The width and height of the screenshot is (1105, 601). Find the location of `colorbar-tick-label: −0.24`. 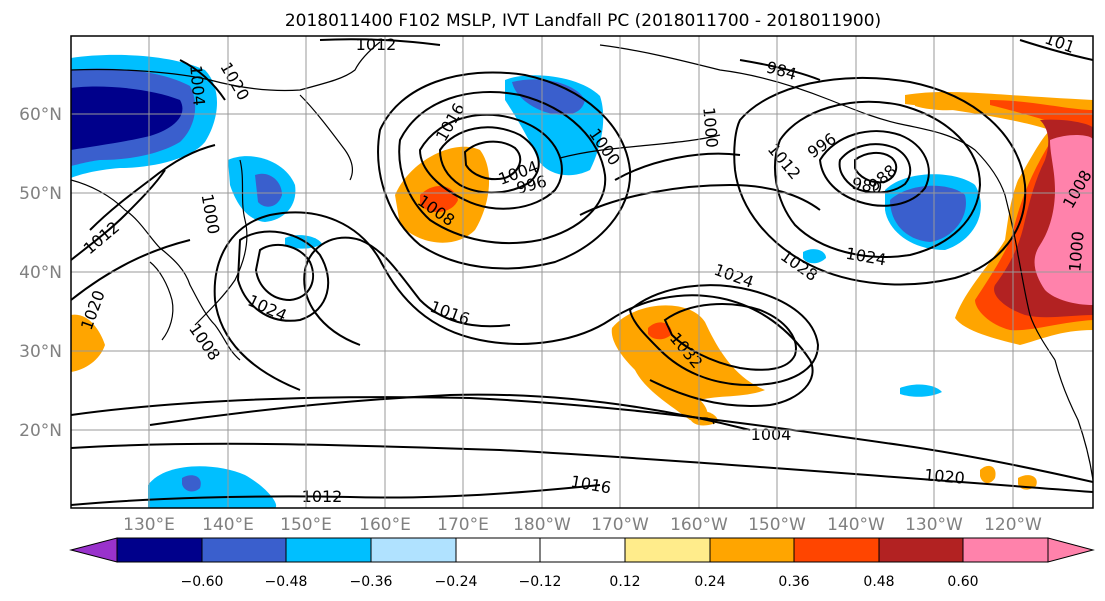

colorbar-tick-label: −0.24 is located at coordinates (456, 582).